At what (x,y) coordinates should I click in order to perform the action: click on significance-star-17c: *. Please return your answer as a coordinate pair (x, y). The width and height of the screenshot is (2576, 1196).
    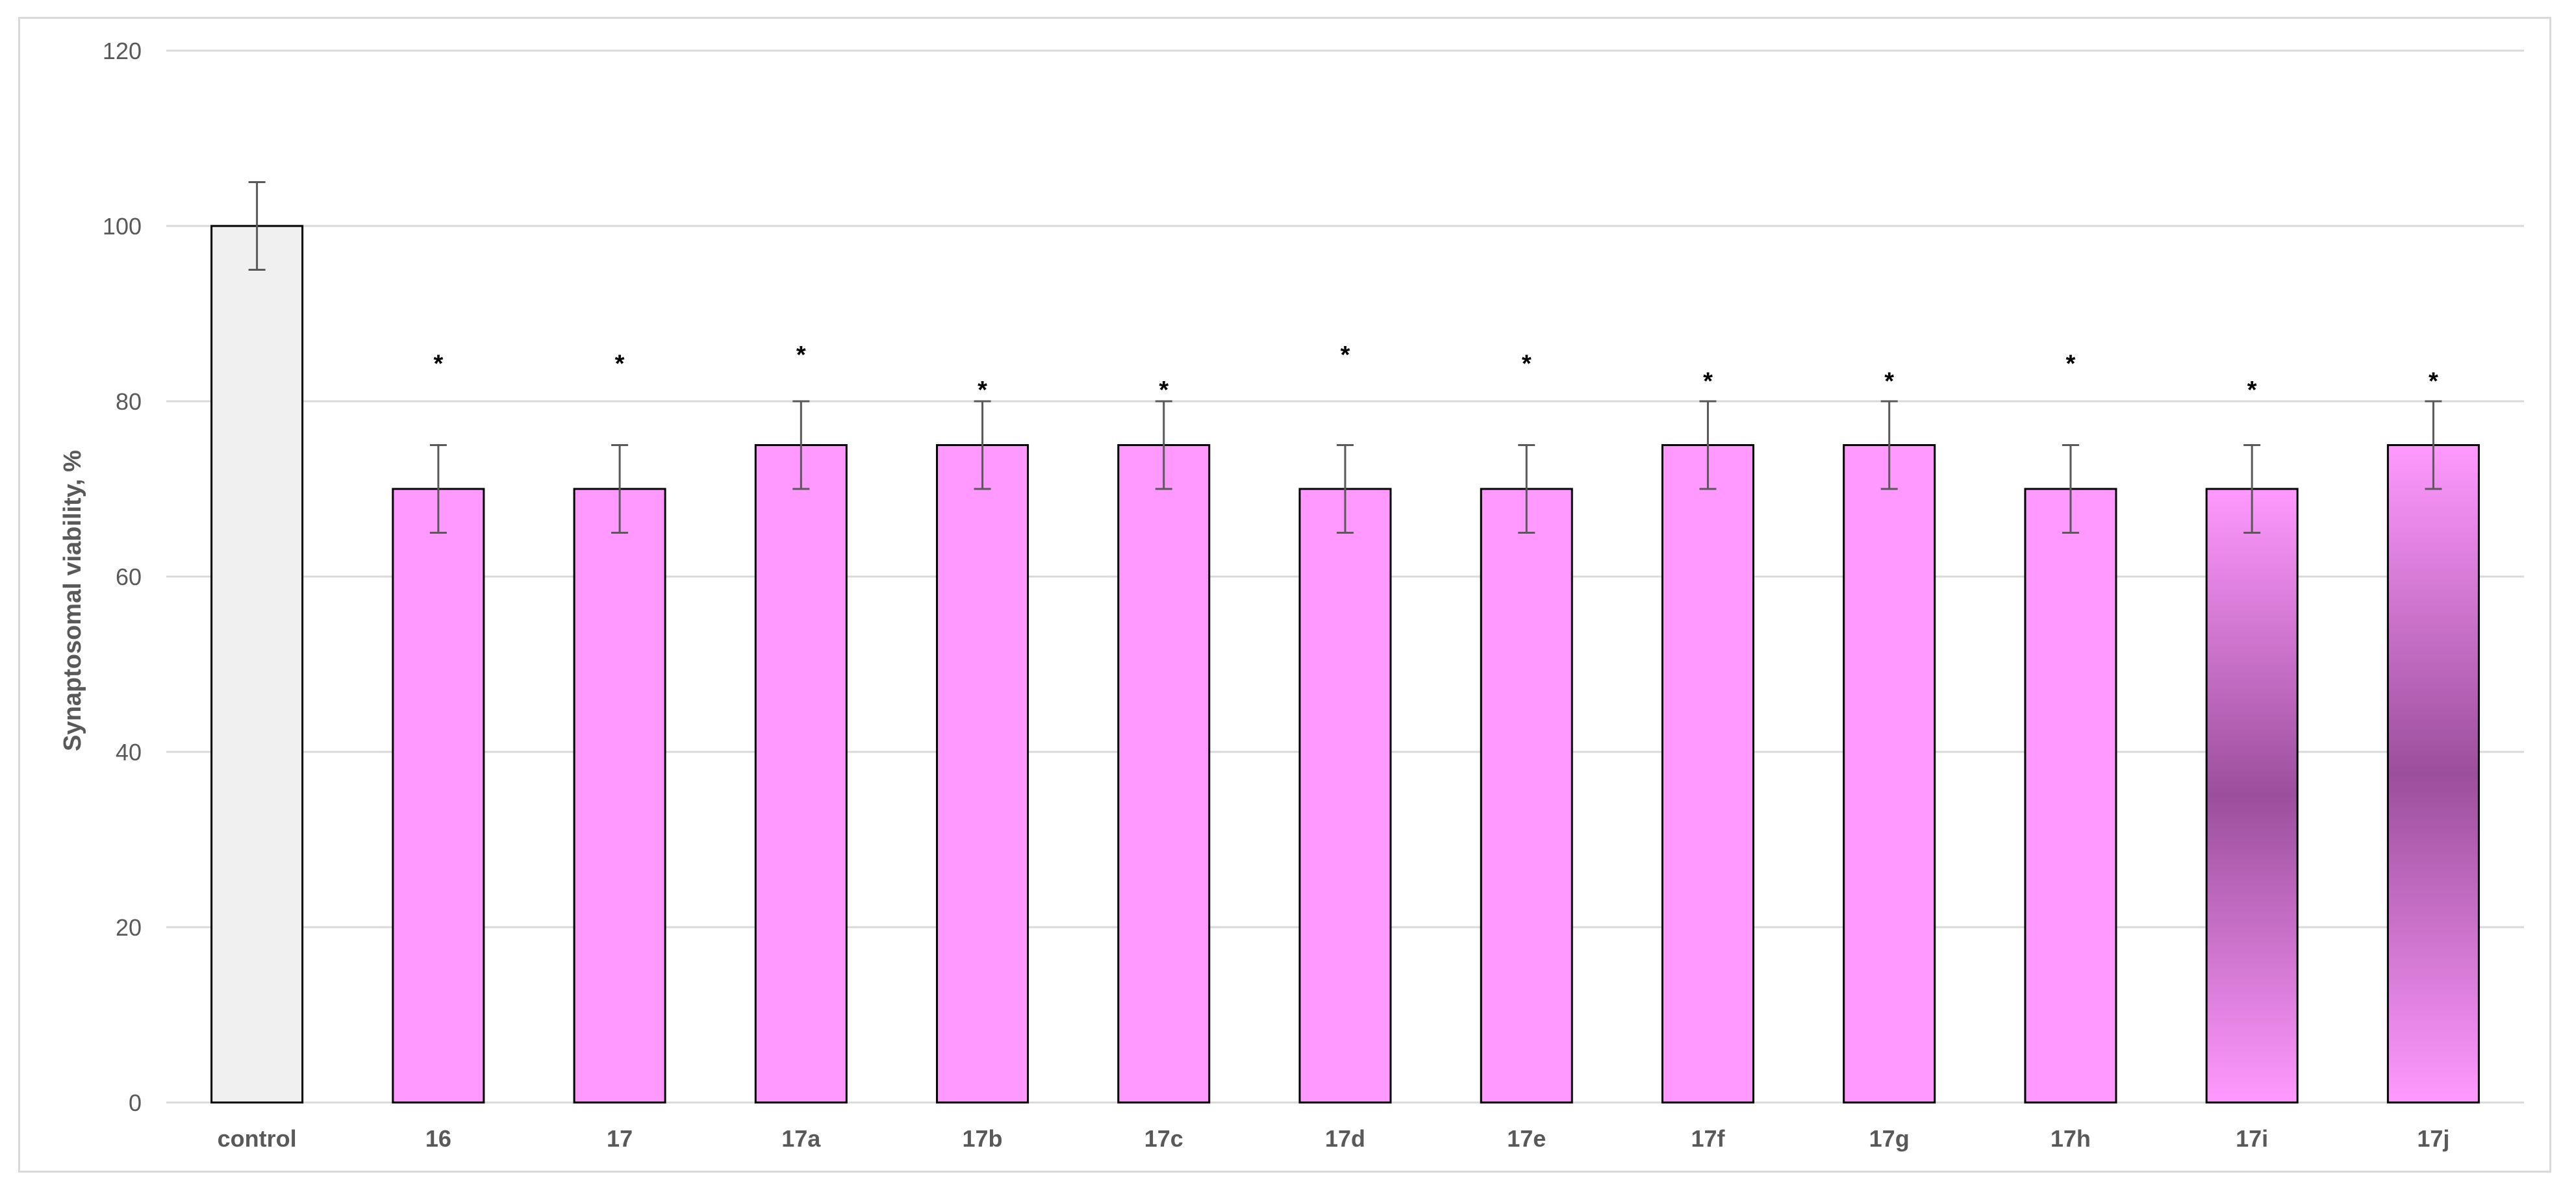
    Looking at the image, I should click on (1163, 390).